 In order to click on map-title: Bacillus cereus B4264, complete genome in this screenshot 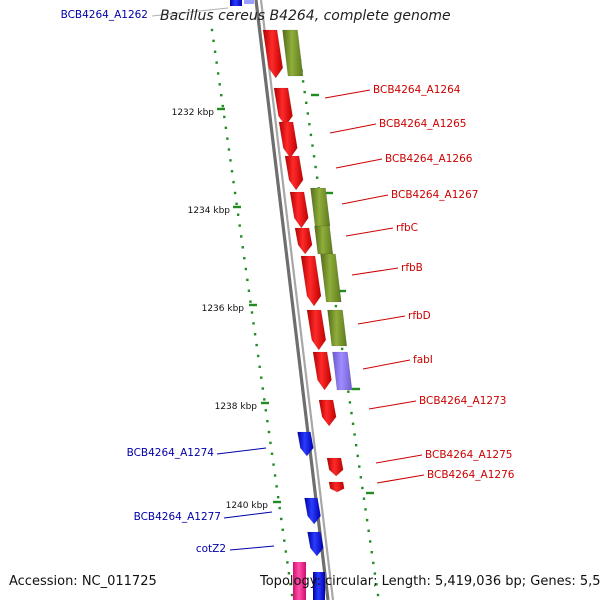, I will do `click(305, 16)`.